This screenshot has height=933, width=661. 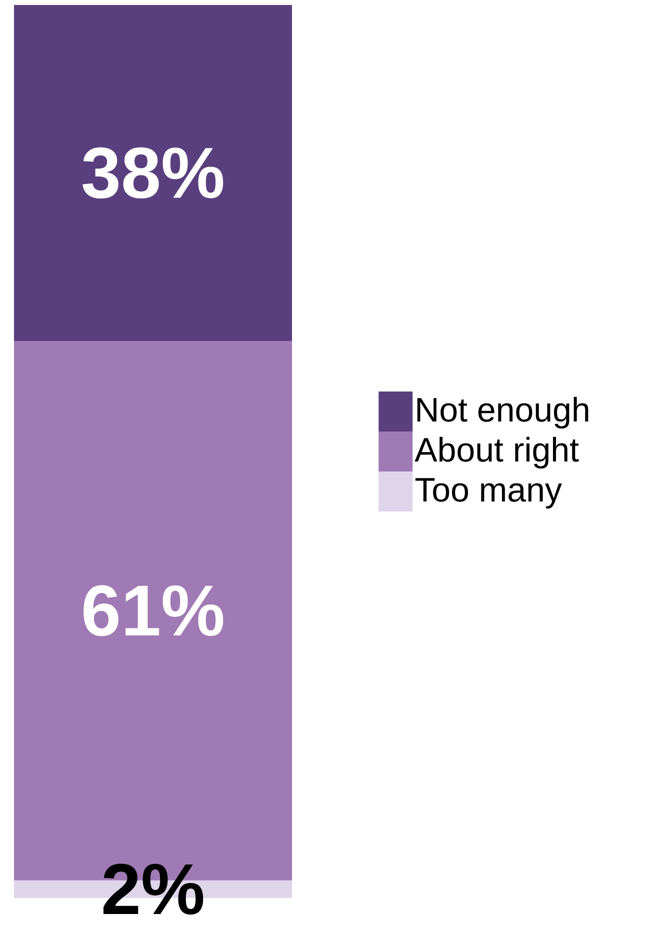 What do you see at coordinates (488, 493) in the screenshot?
I see `legend-label: Too many` at bounding box center [488, 493].